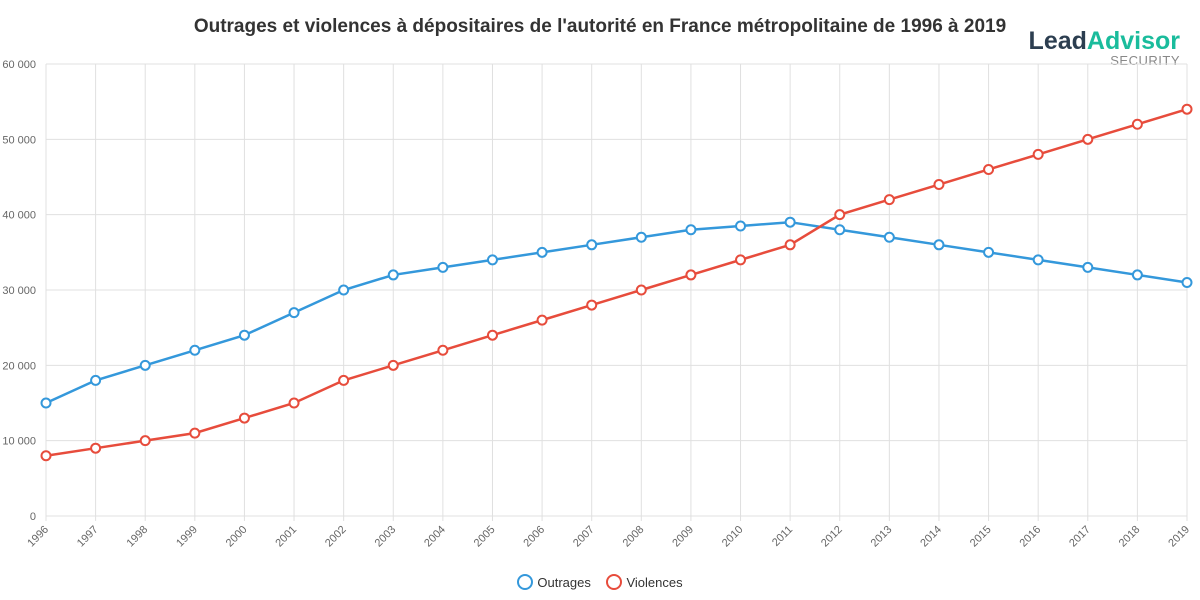  What do you see at coordinates (19, 291) in the screenshot?
I see `y-tick-label: 30 000` at bounding box center [19, 291].